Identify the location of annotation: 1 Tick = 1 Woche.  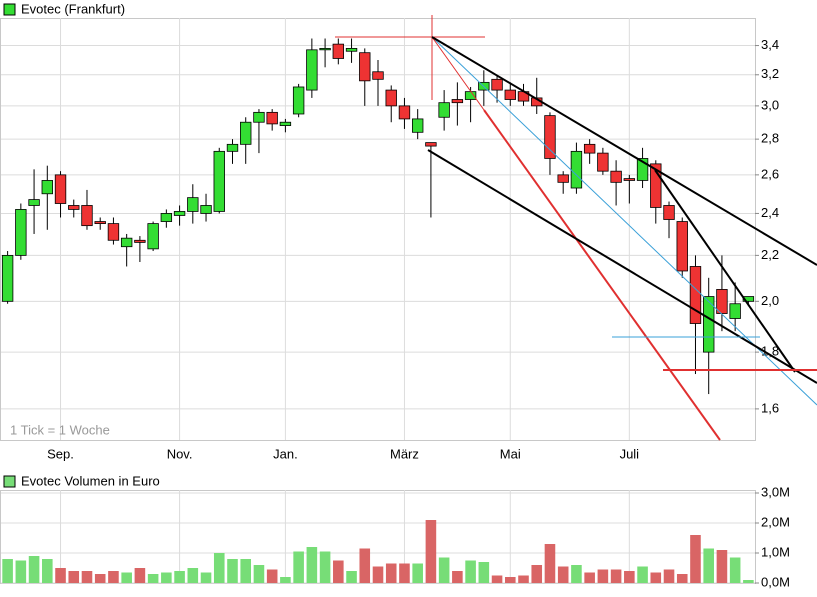
(60, 429).